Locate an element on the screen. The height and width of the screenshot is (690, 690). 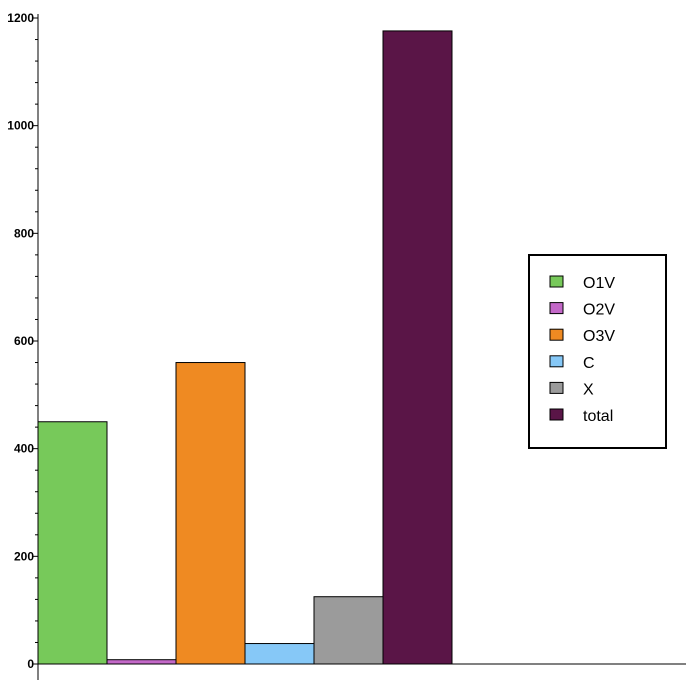
bar-total is located at coordinates (417, 347).